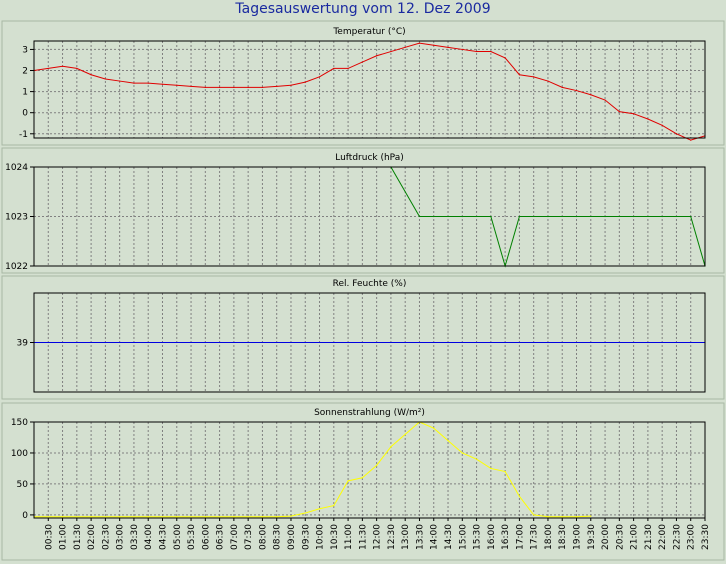 The height and width of the screenshot is (564, 726). I want to click on x-tick-label: 15:30, so click(478, 537).